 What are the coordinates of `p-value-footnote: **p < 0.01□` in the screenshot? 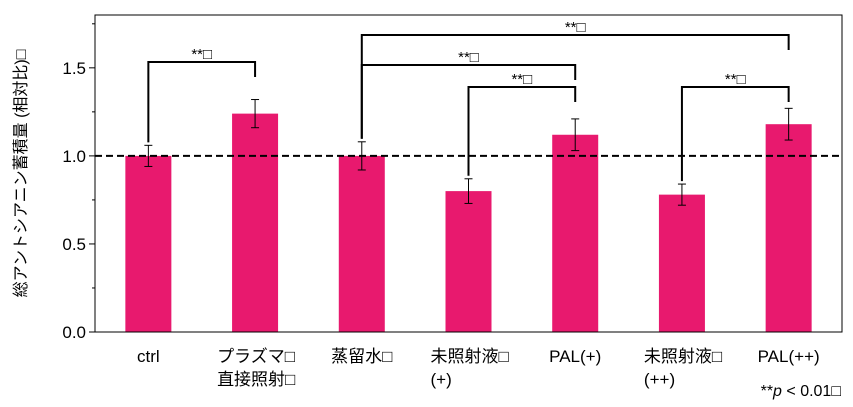 It's located at (801, 391).